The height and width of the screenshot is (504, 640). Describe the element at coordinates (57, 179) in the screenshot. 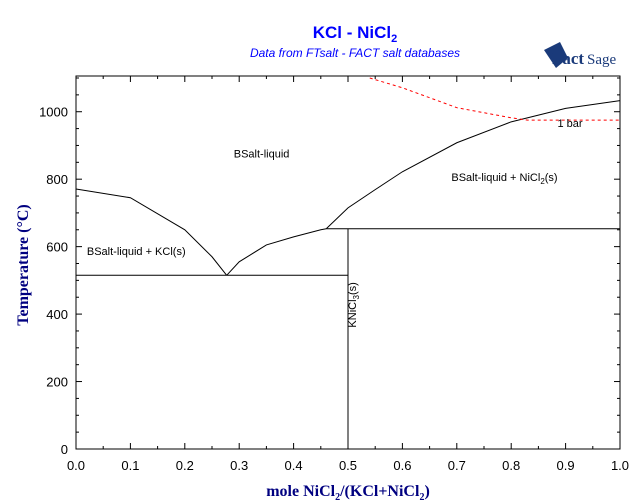

I see `y-tick-label: 800` at that location.